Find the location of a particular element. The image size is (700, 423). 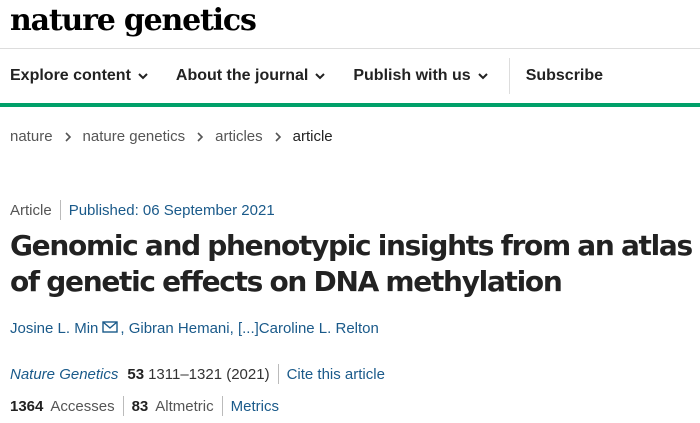

accesses-label: Accesses is located at coordinates (82, 406).